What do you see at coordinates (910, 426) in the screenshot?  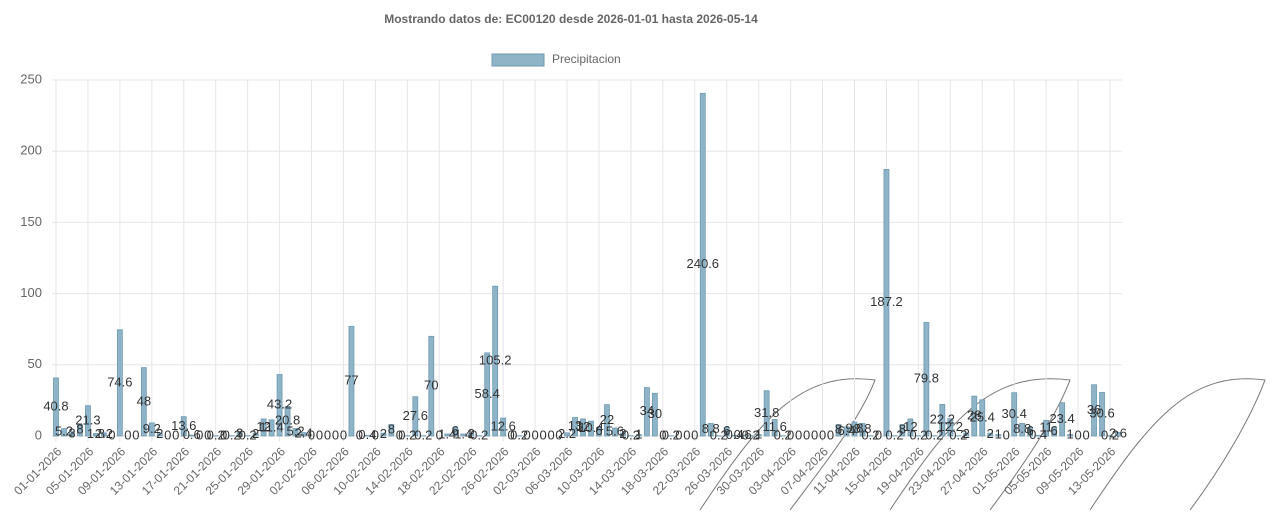 I see `data-label: 12` at bounding box center [910, 426].